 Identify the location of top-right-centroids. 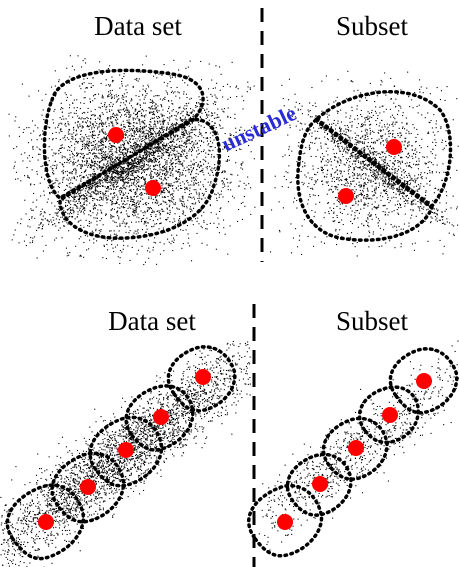
(370, 171).